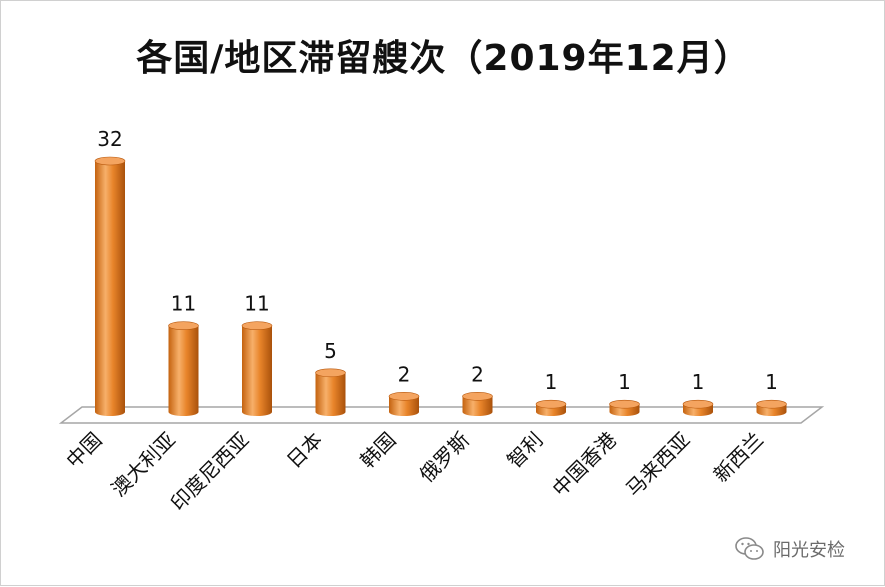 The width and height of the screenshot is (885, 587). I want to click on bar-2-body, so click(183, 370).